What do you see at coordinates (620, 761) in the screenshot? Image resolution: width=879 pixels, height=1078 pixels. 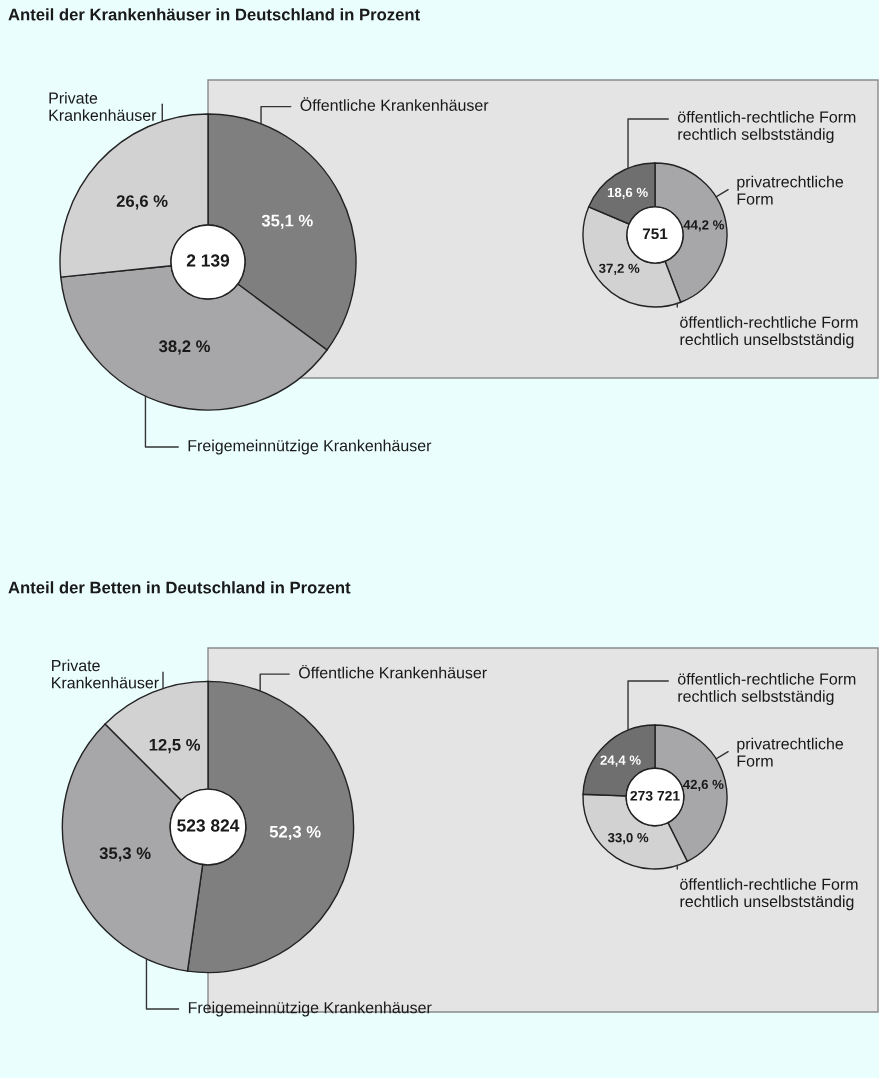 I see `data-label: 24,4 %` at bounding box center [620, 761].